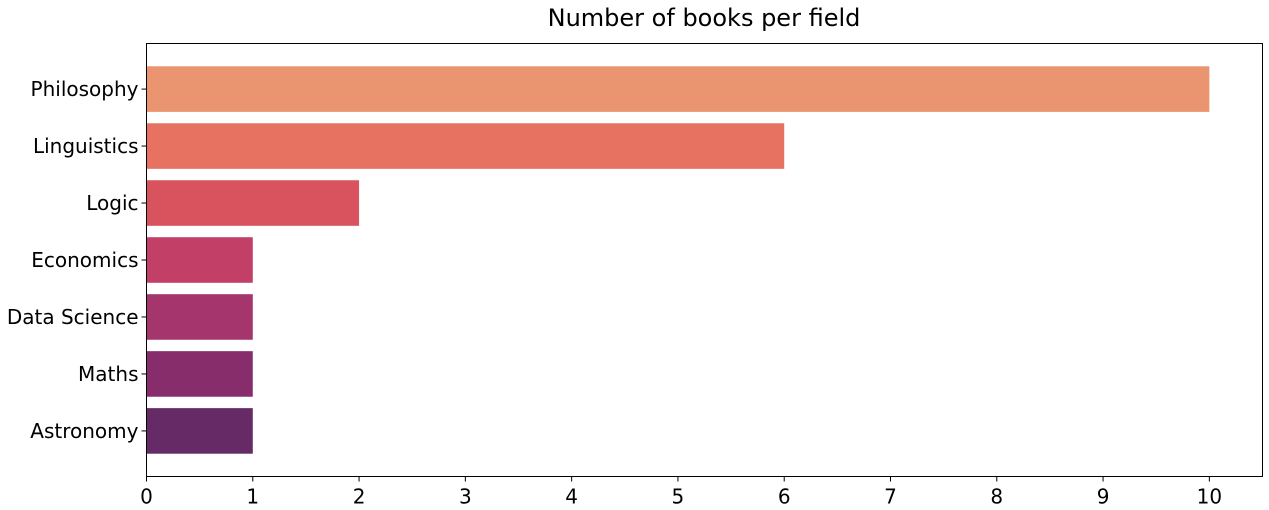 This screenshot has width=1269, height=510. I want to click on x-tick-label-3: 3, so click(465, 497).